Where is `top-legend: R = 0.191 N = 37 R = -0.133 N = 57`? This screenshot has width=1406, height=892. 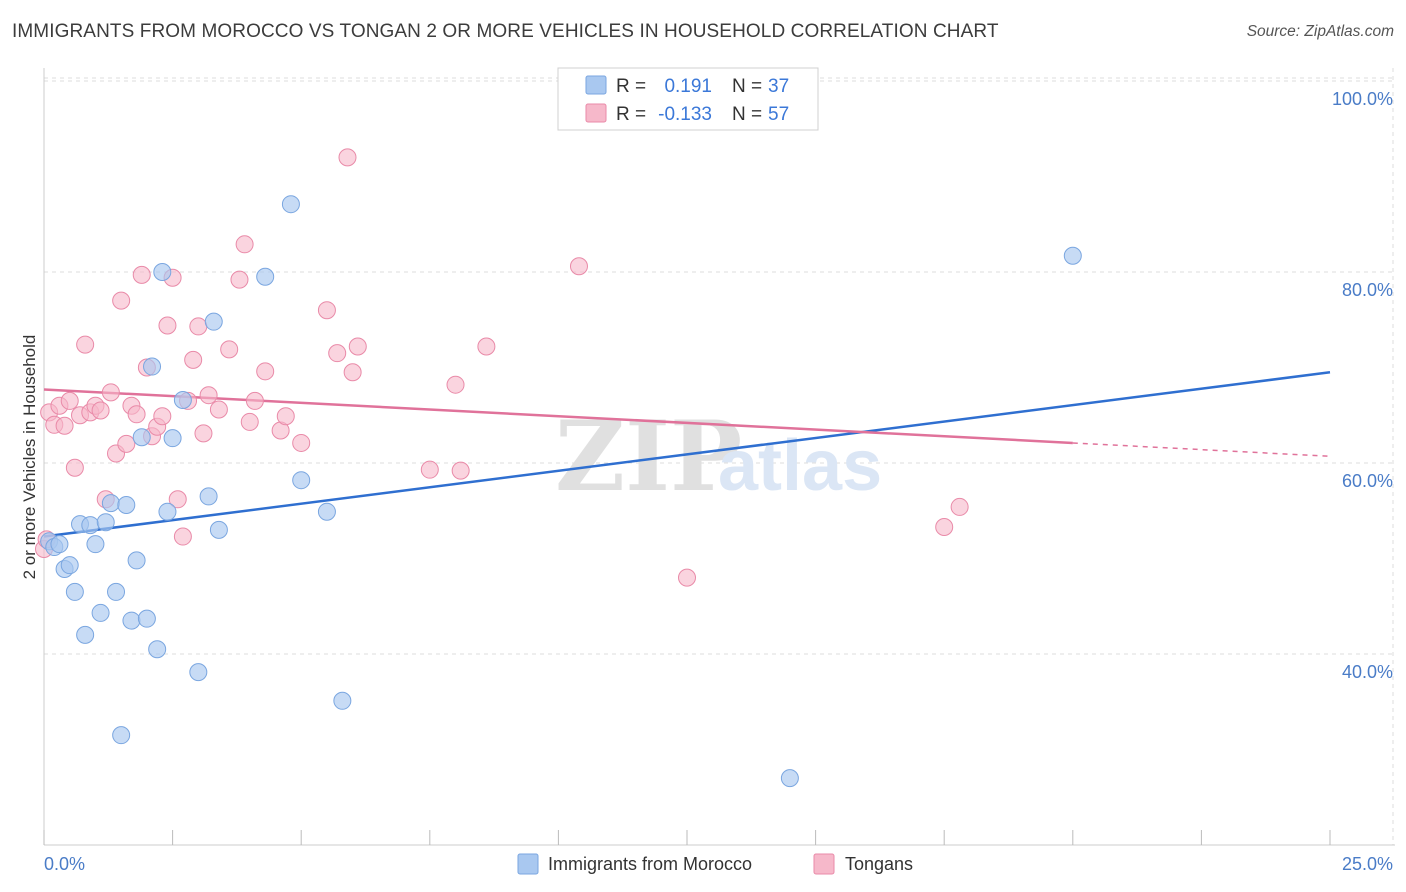 top-legend: R = 0.191 N = 37 R = -0.133 N = 57 is located at coordinates (688, 99).